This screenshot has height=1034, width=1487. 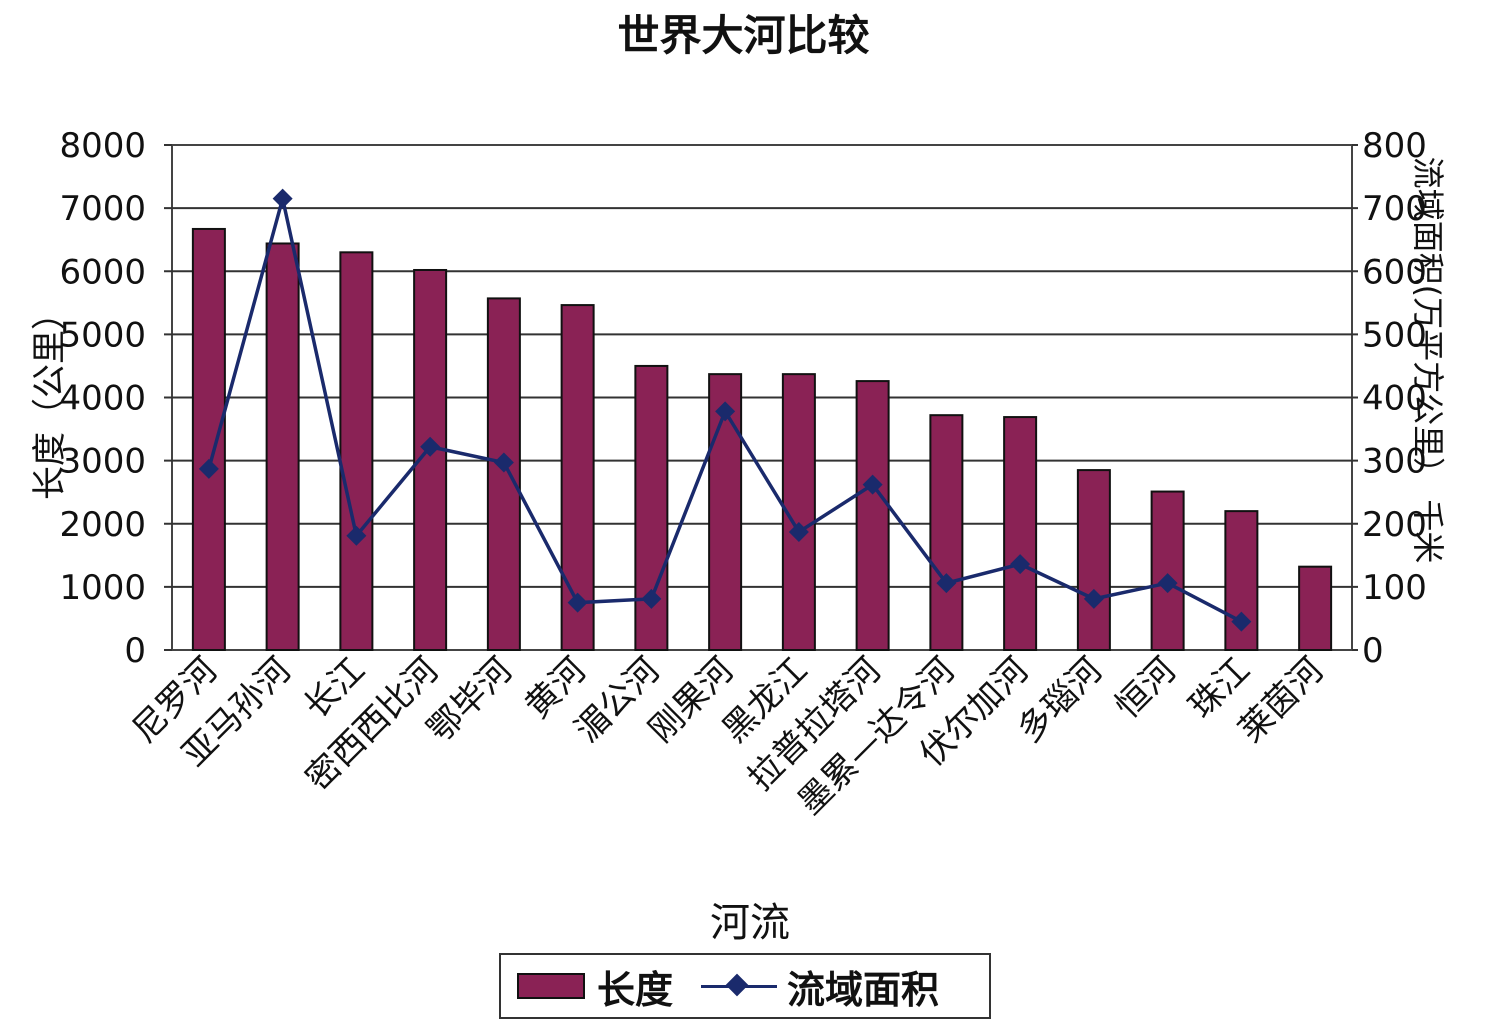 I want to click on y-right-tick-label: 100, so click(x=1394, y=588).